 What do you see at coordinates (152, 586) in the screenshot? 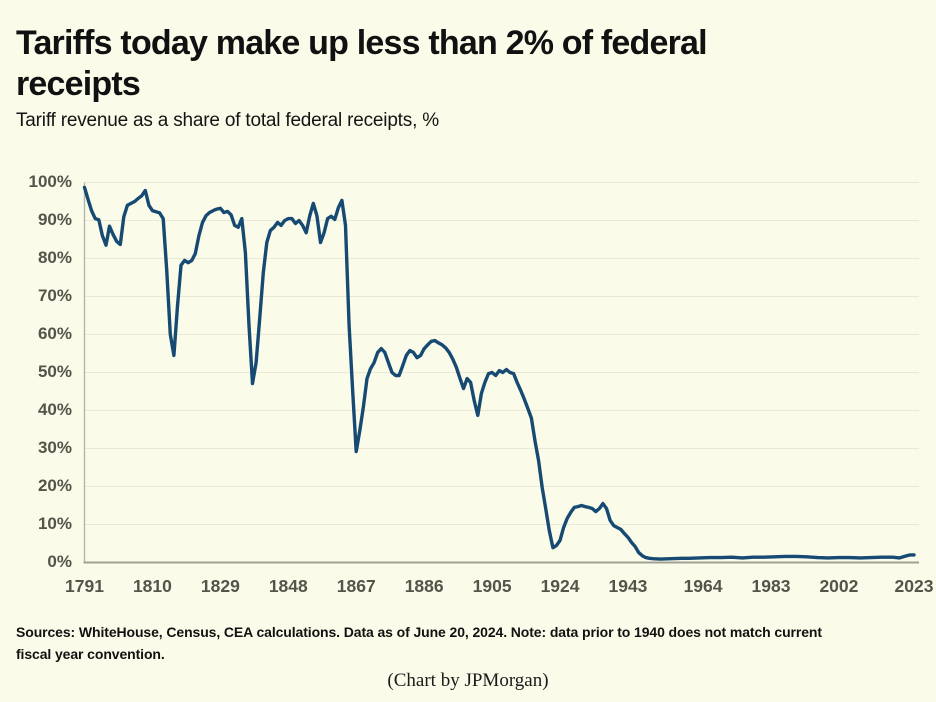
I see `x-tick-1810: 1810` at bounding box center [152, 586].